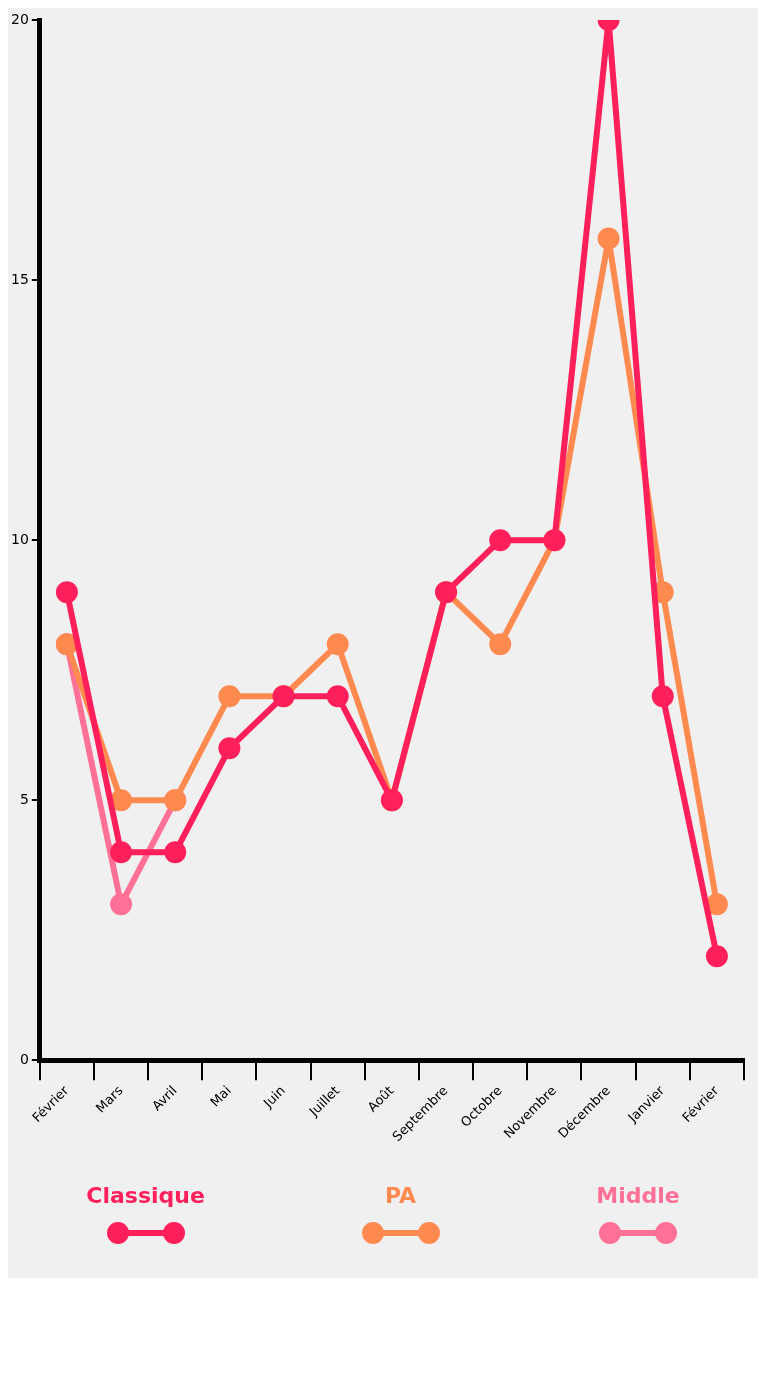 The height and width of the screenshot is (1373, 766). What do you see at coordinates (19, 538) in the screenshot?
I see `y-tick-label: 10` at bounding box center [19, 538].